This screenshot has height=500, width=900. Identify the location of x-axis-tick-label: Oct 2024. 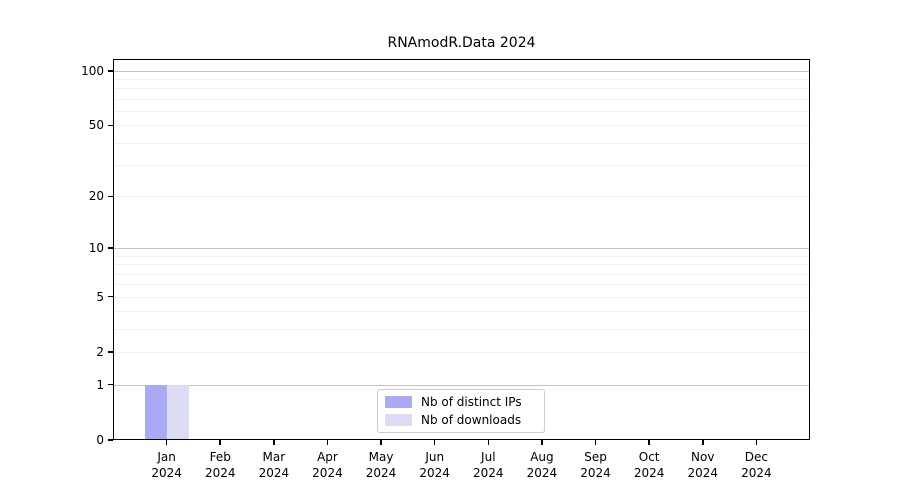
(649, 465).